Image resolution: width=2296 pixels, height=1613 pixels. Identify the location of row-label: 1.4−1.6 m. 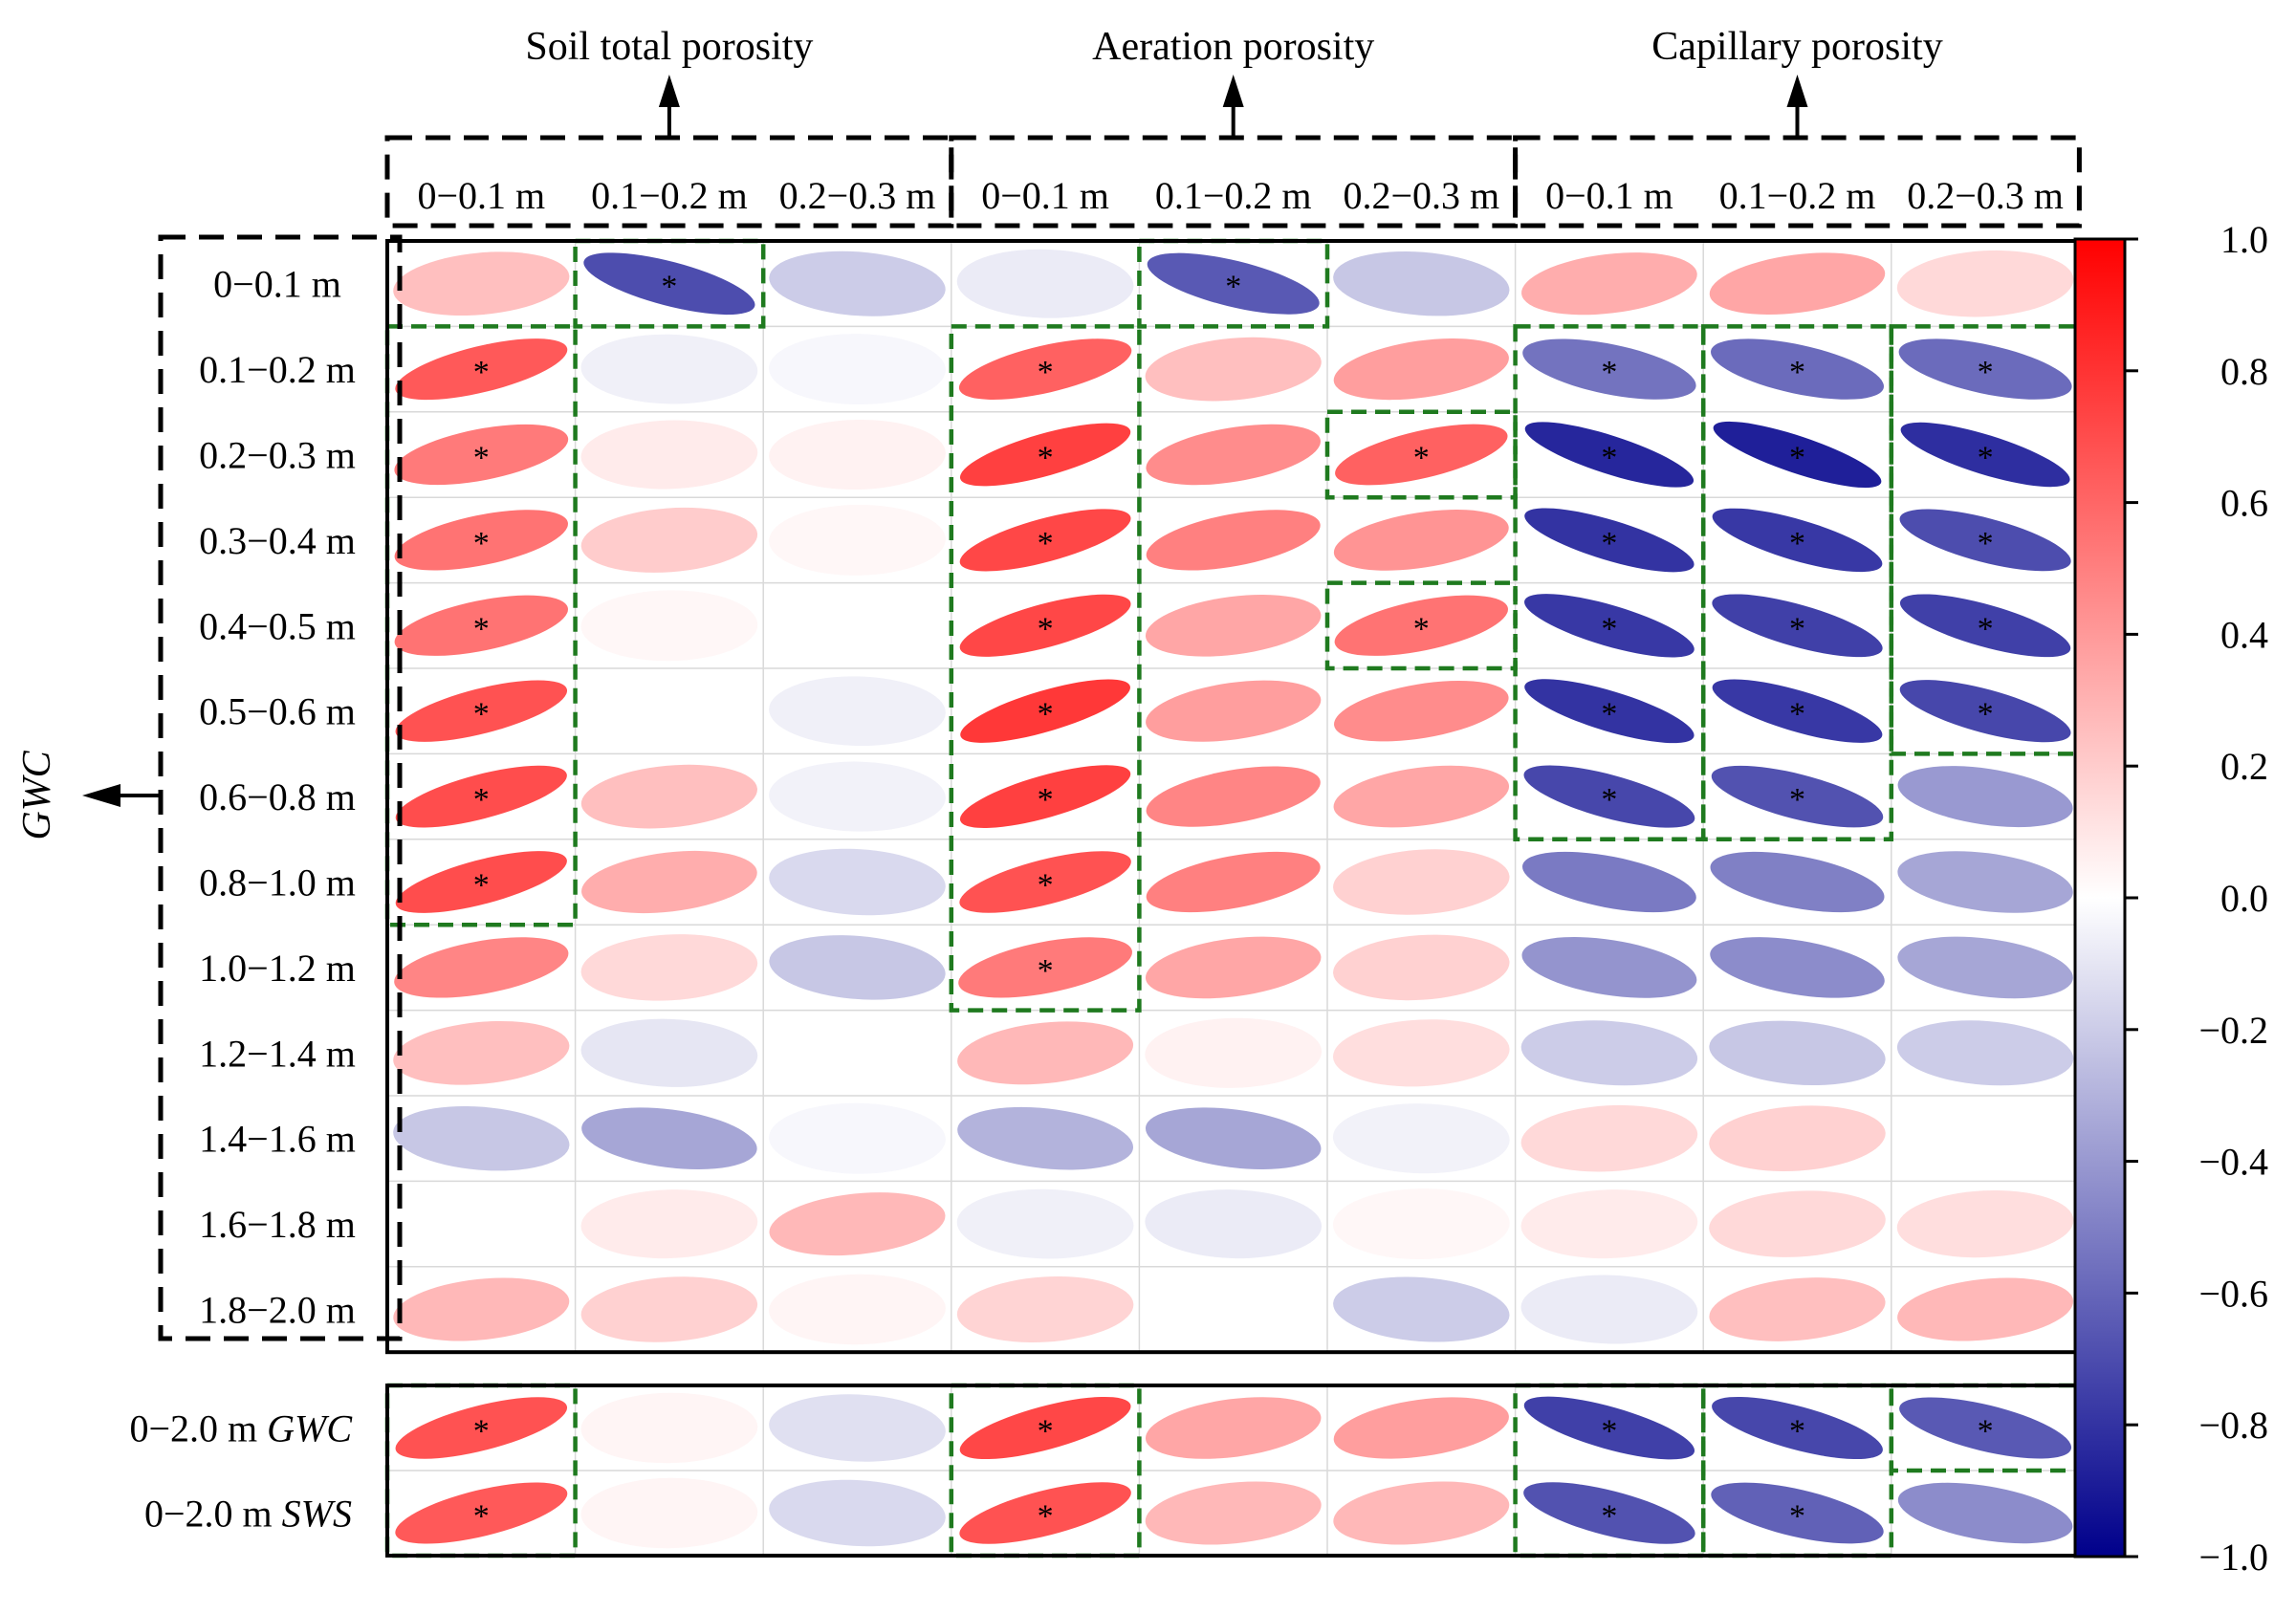
(277, 1139).